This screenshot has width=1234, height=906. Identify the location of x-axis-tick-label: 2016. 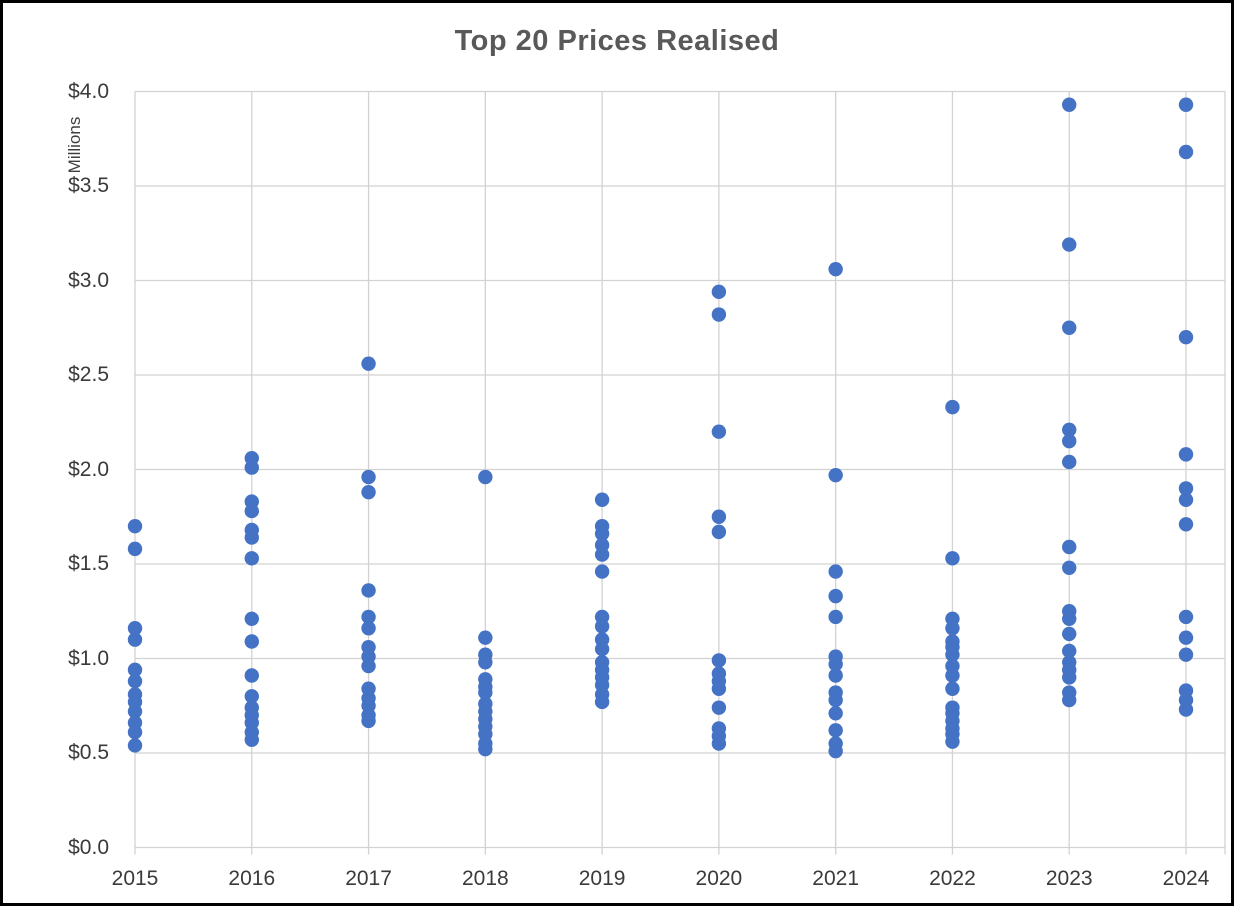
(252, 878).